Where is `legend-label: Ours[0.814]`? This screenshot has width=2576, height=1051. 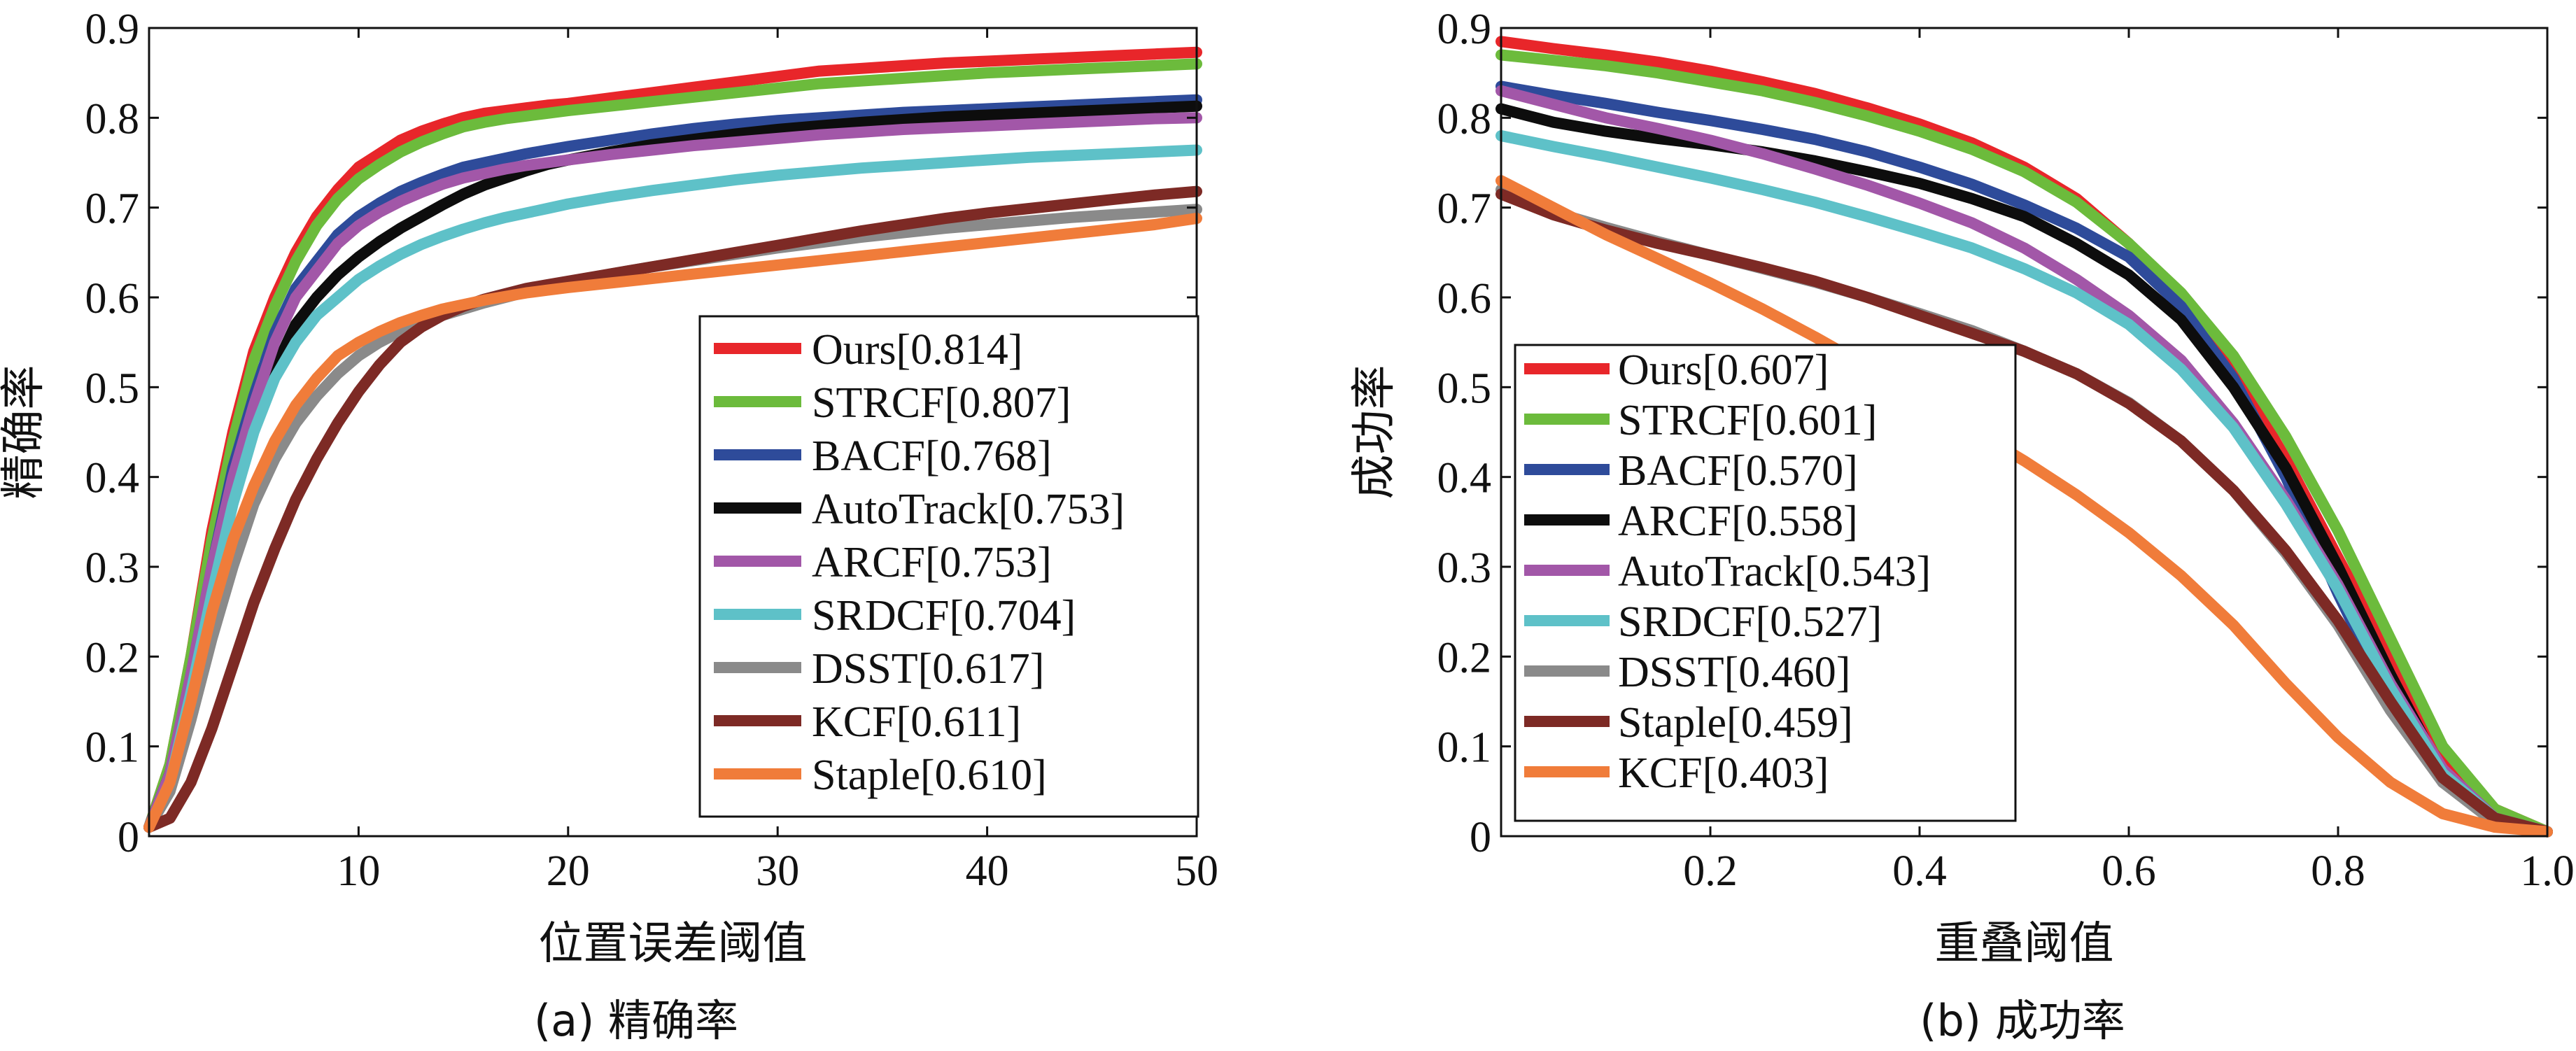
legend-label: Ours[0.814] is located at coordinates (917, 350).